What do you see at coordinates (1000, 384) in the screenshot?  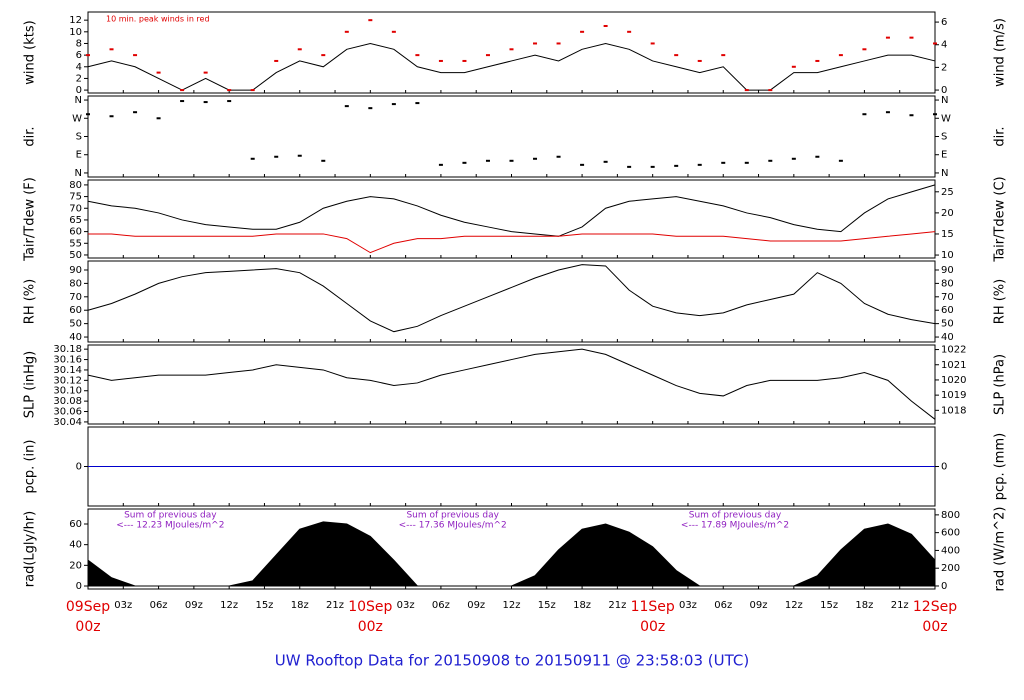 I see `y2-axis-label: SLP (hPa)` at bounding box center [1000, 384].